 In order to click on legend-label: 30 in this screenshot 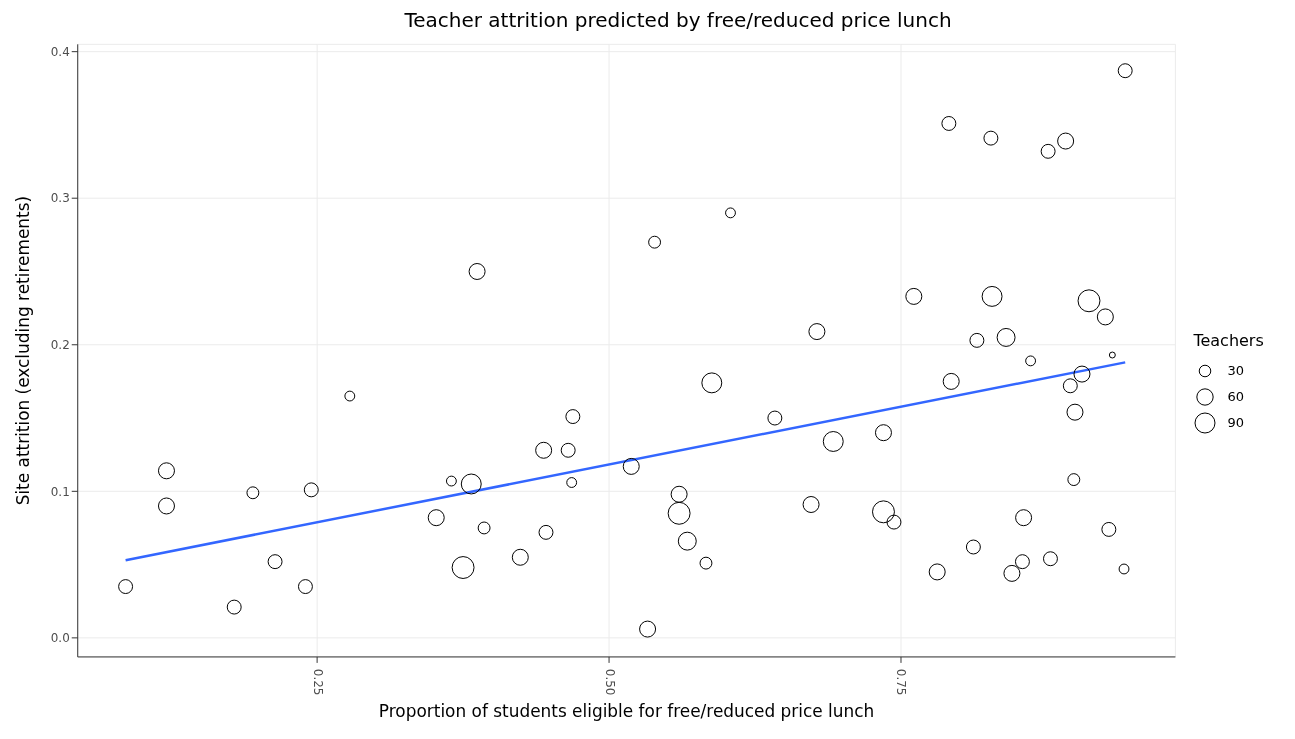, I will do `click(1235, 370)`.